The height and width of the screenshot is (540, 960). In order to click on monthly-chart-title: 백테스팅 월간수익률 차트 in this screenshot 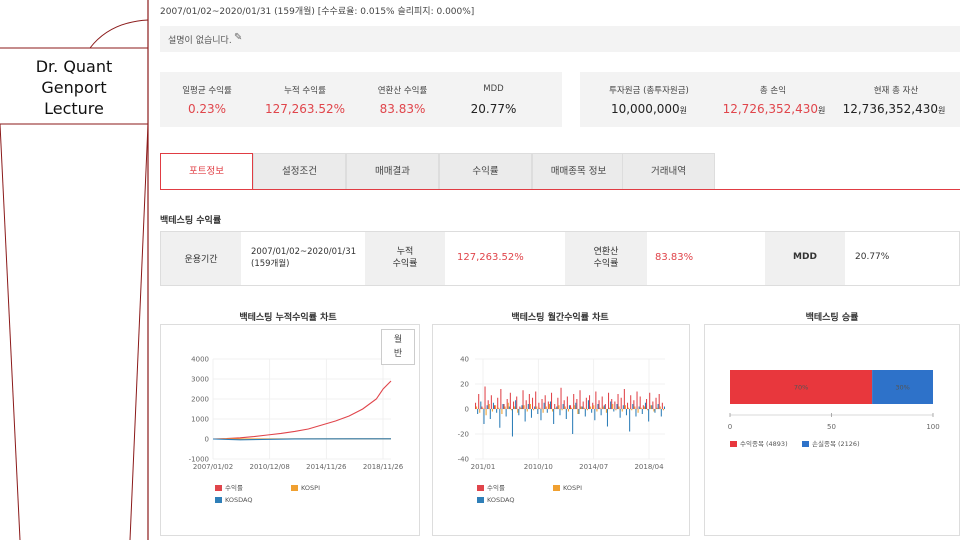, I will do `click(560, 318)`.